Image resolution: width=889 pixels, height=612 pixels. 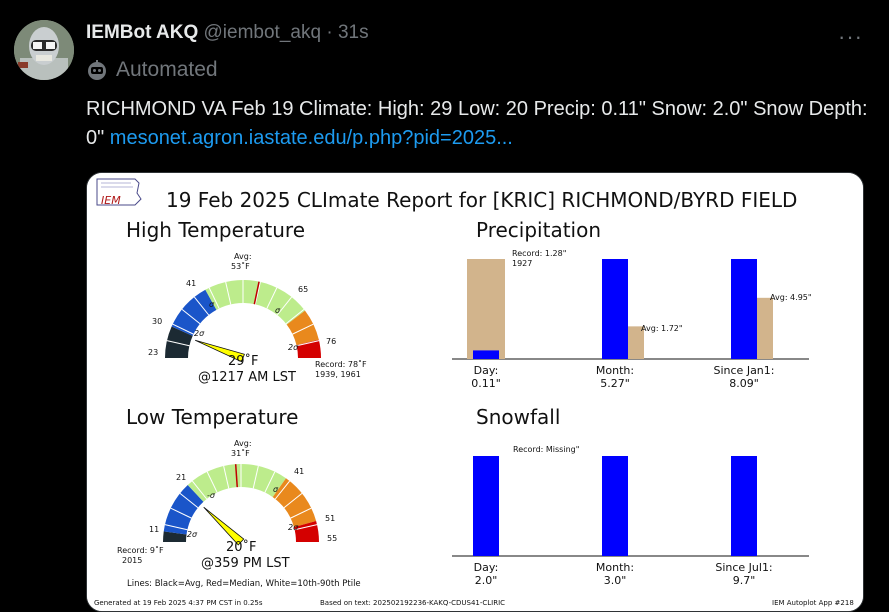 What do you see at coordinates (243, 256) in the screenshot?
I see `high-avg-label: Avg:` at bounding box center [243, 256].